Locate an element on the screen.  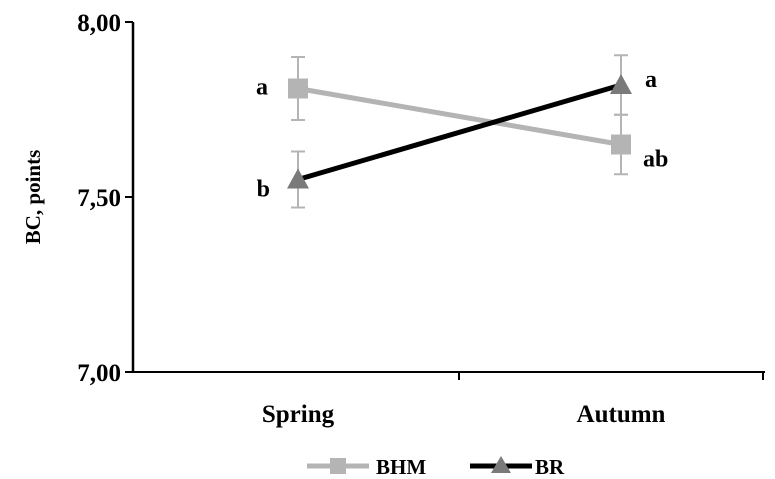
x-ticks: Spring Autumn is located at coordinates (513, 400).